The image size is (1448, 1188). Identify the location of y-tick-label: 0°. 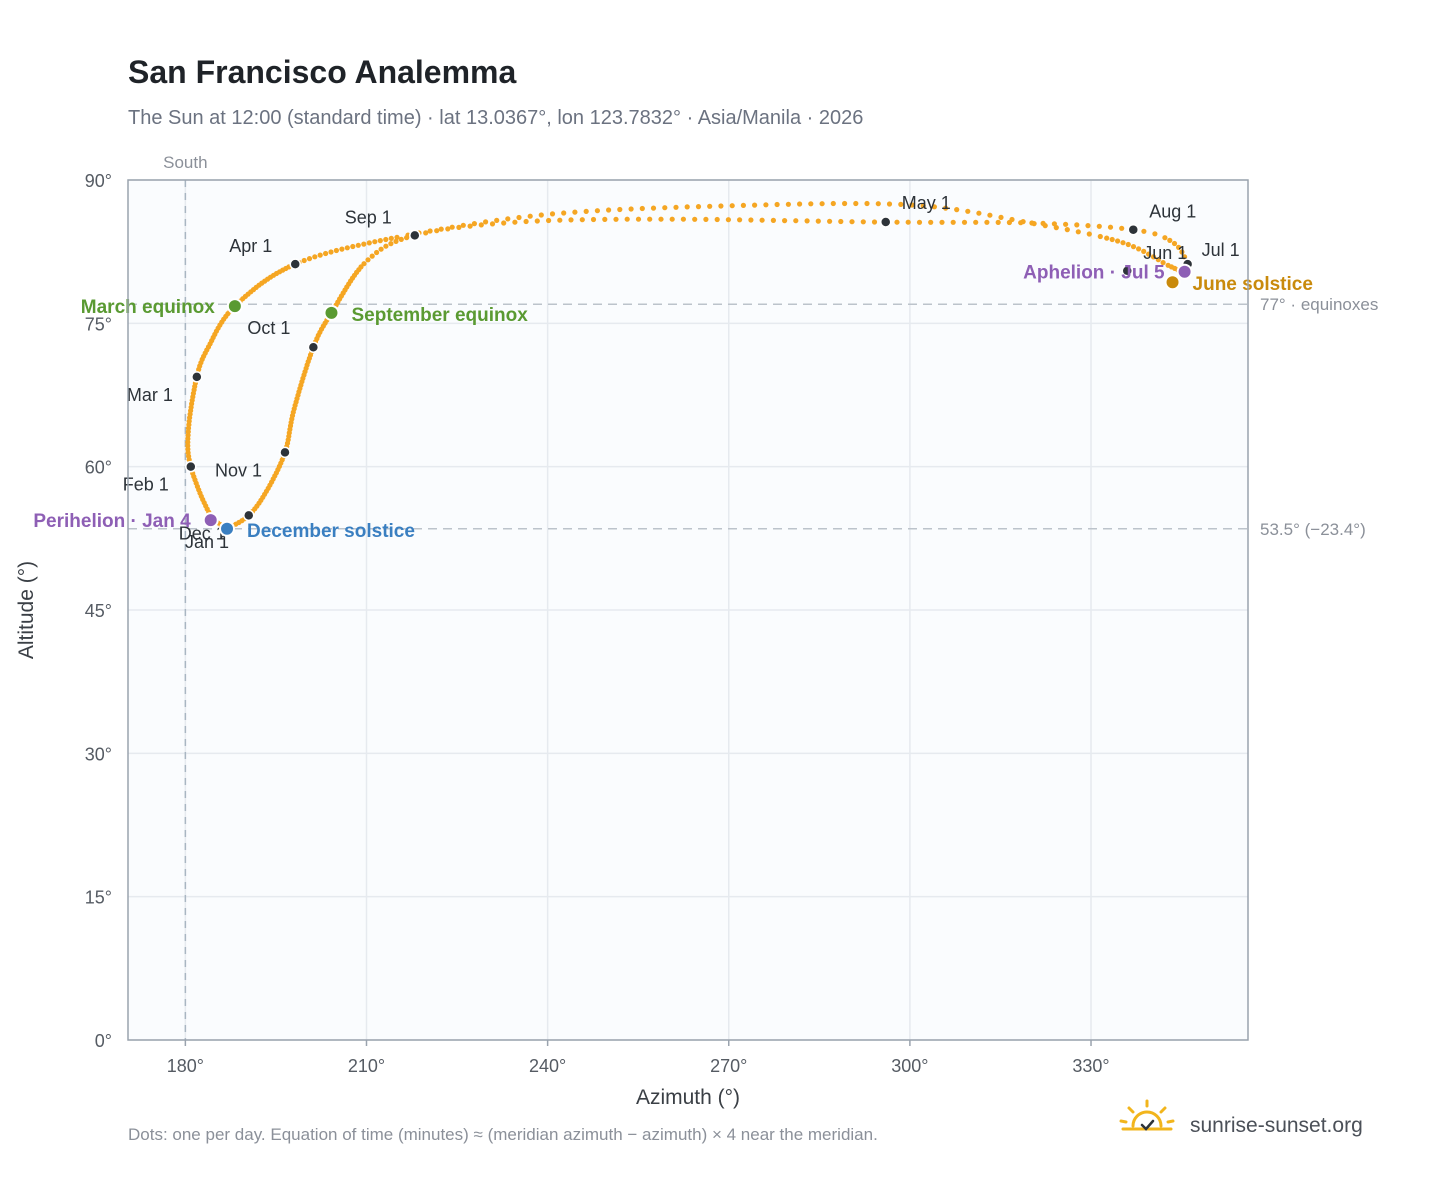
(103, 1041).